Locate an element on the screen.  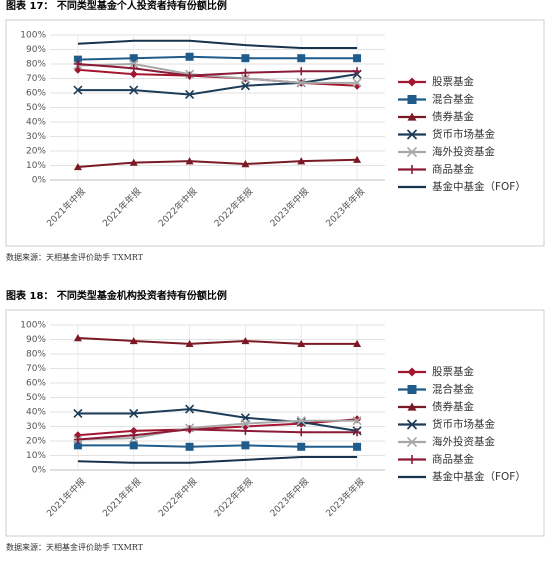
source-note: 数据来源：天相基金评价助手 TXMRT is located at coordinates (75, 257).